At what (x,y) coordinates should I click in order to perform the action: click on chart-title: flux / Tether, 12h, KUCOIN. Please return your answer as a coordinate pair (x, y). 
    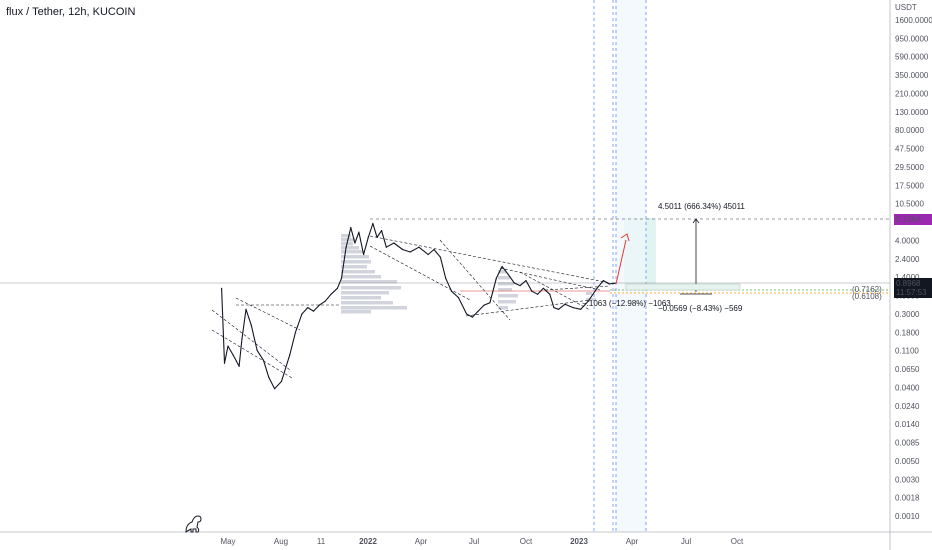
    Looking at the image, I should click on (71, 12).